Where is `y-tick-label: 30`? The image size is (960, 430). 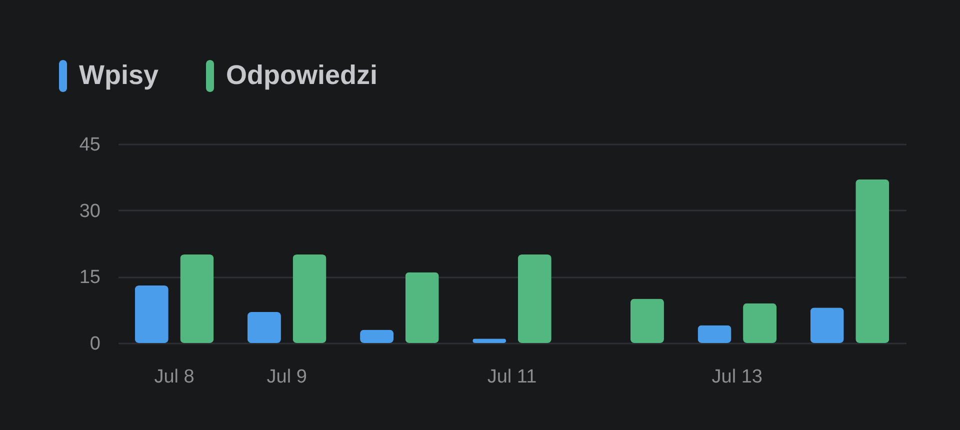 y-tick-label: 30 is located at coordinates (89, 211).